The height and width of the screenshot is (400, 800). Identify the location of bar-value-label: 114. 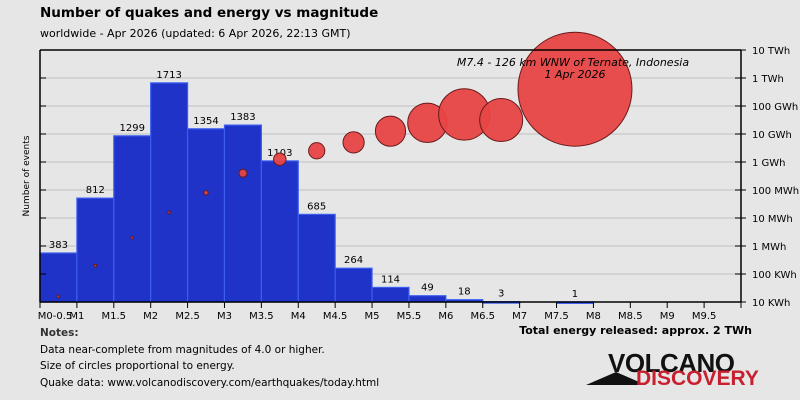
(390, 279).